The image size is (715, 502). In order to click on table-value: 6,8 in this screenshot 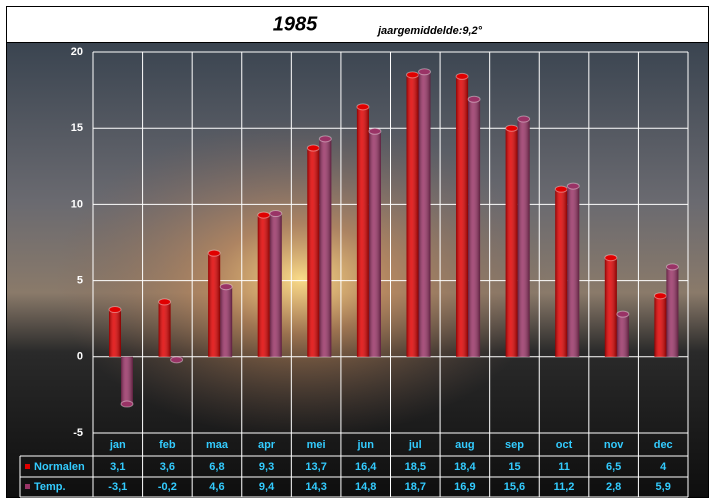, I will do `click(216, 467)`.